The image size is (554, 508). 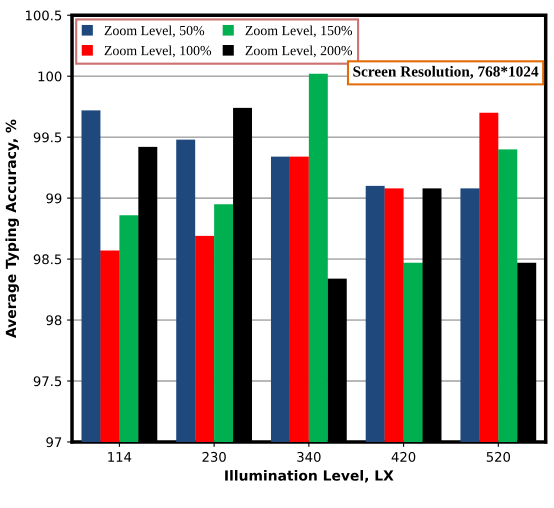 What do you see at coordinates (299, 52) in the screenshot?
I see `legend-label: Zoom Level, 200%` at bounding box center [299, 52].